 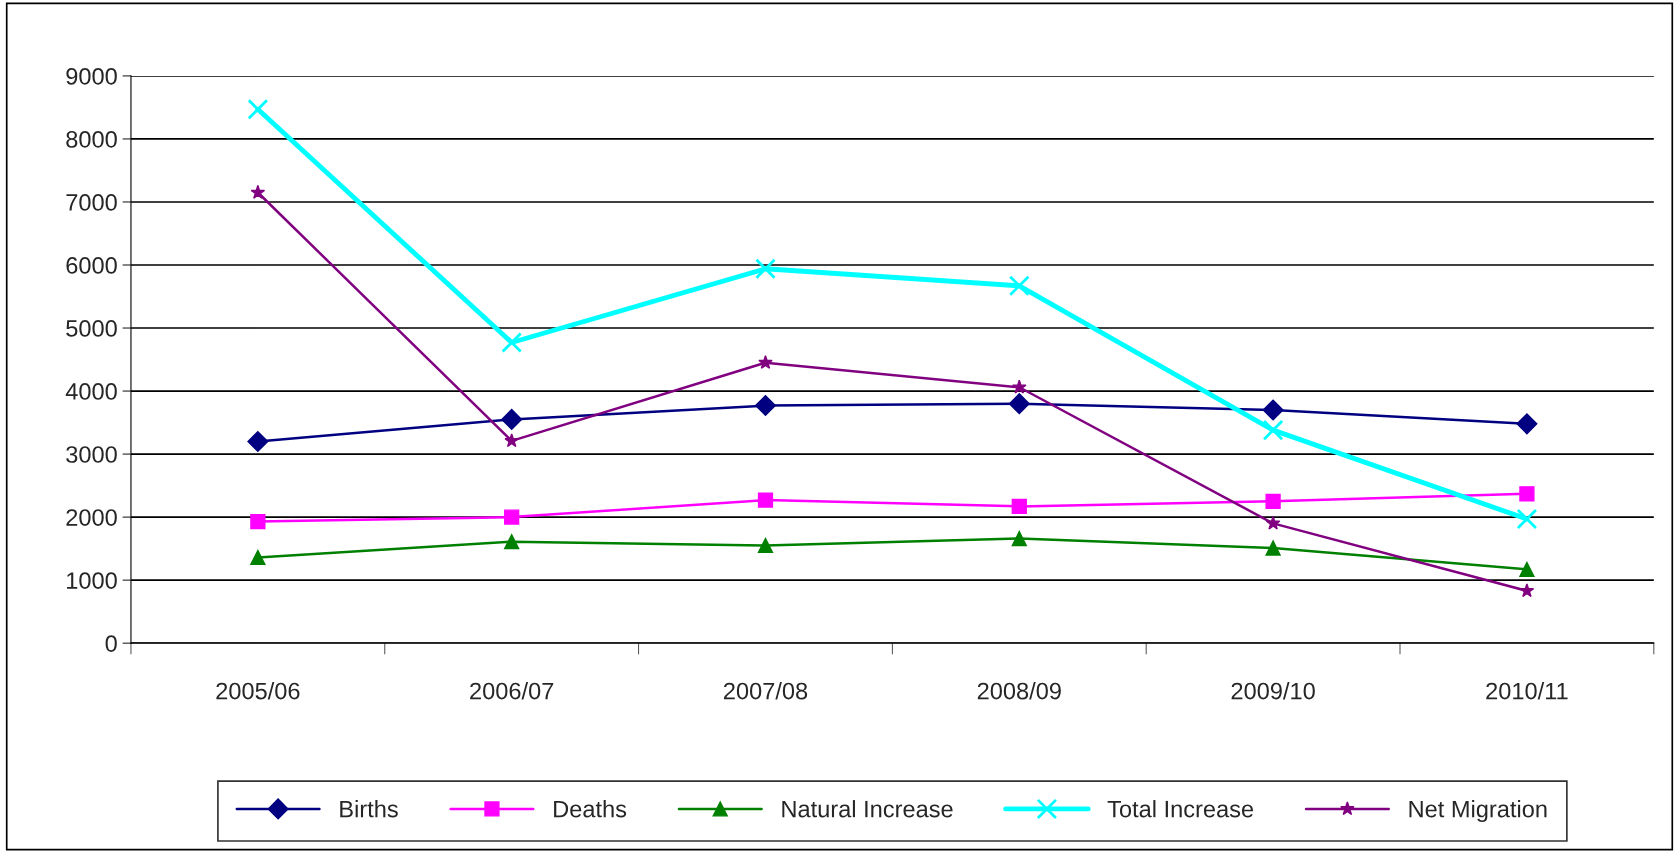 What do you see at coordinates (258, 691) in the screenshot?
I see `x-tick-label: 2005/06` at bounding box center [258, 691].